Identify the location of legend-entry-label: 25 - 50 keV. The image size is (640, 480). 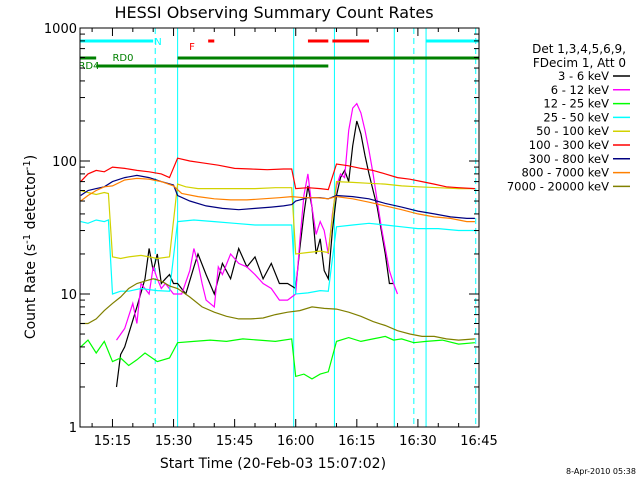
(576, 117).